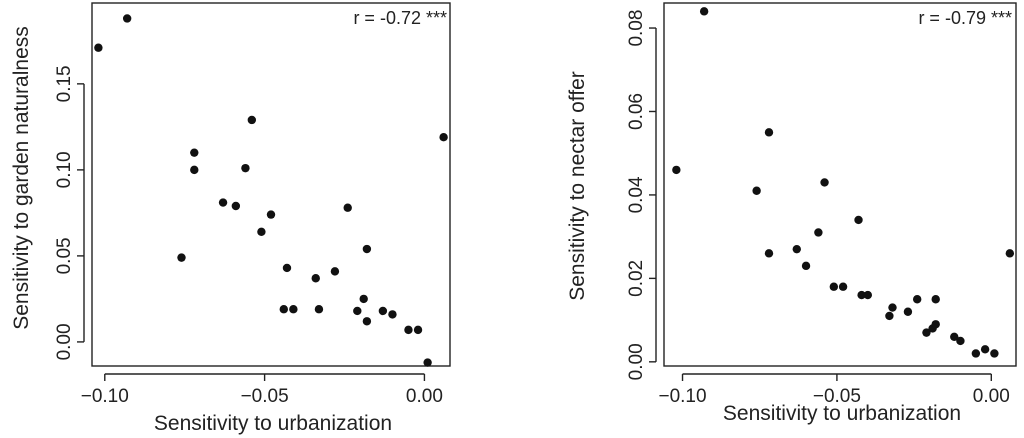  Describe the element at coordinates (636, 28) in the screenshot. I see `y-tick-label-right: 0.08` at that location.